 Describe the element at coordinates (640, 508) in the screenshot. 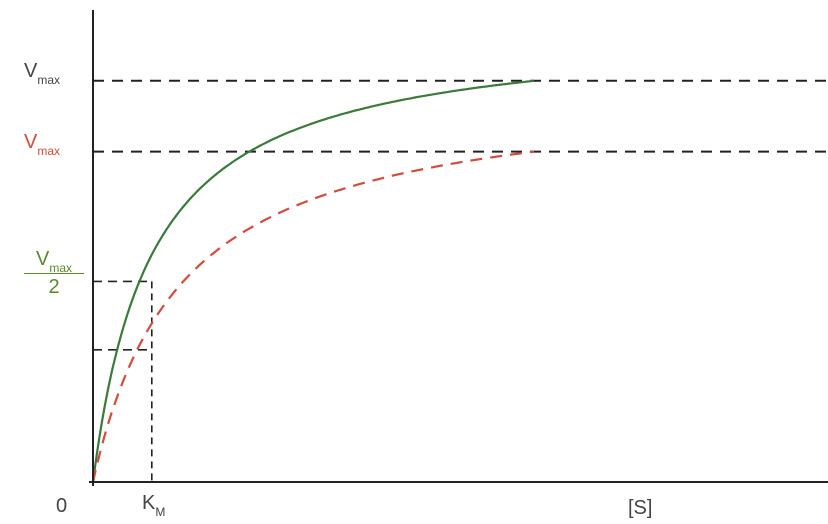

I see `substrate-axis-label: [S]` at that location.